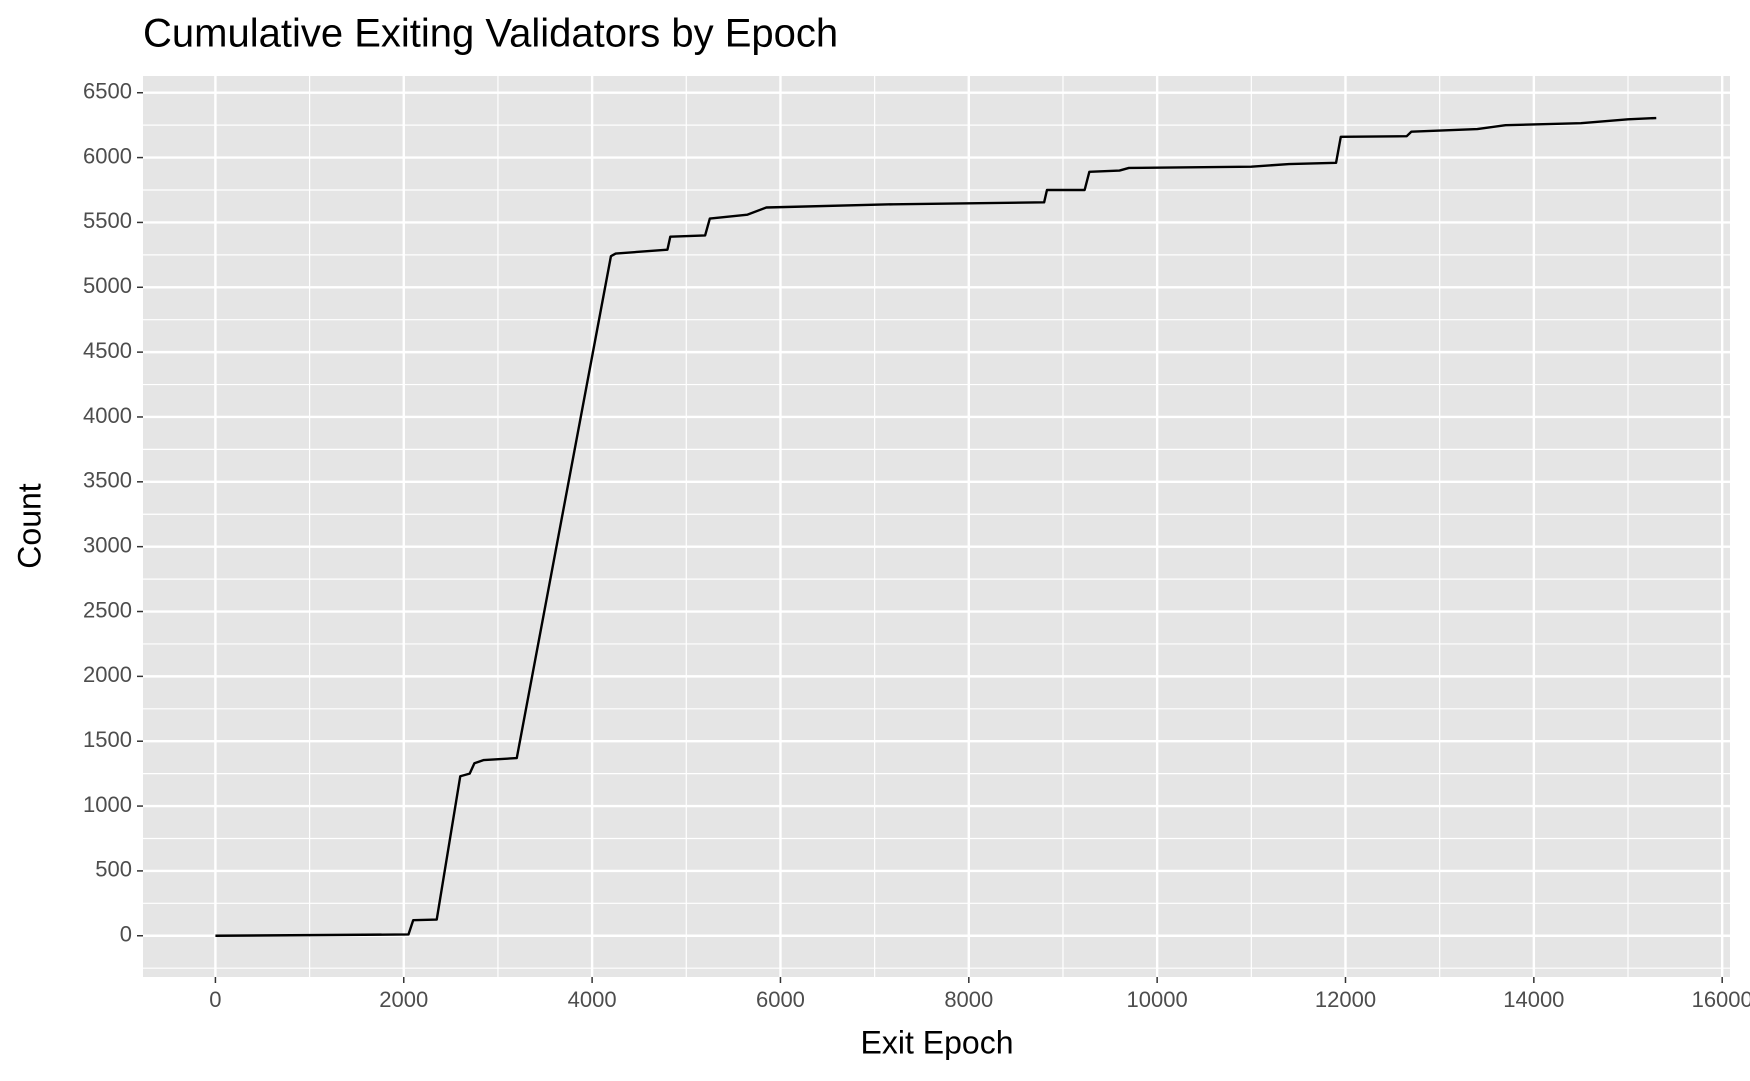 The width and height of the screenshot is (1750, 1081). I want to click on x-axis-title: Exit Epoch, so click(937, 1042).